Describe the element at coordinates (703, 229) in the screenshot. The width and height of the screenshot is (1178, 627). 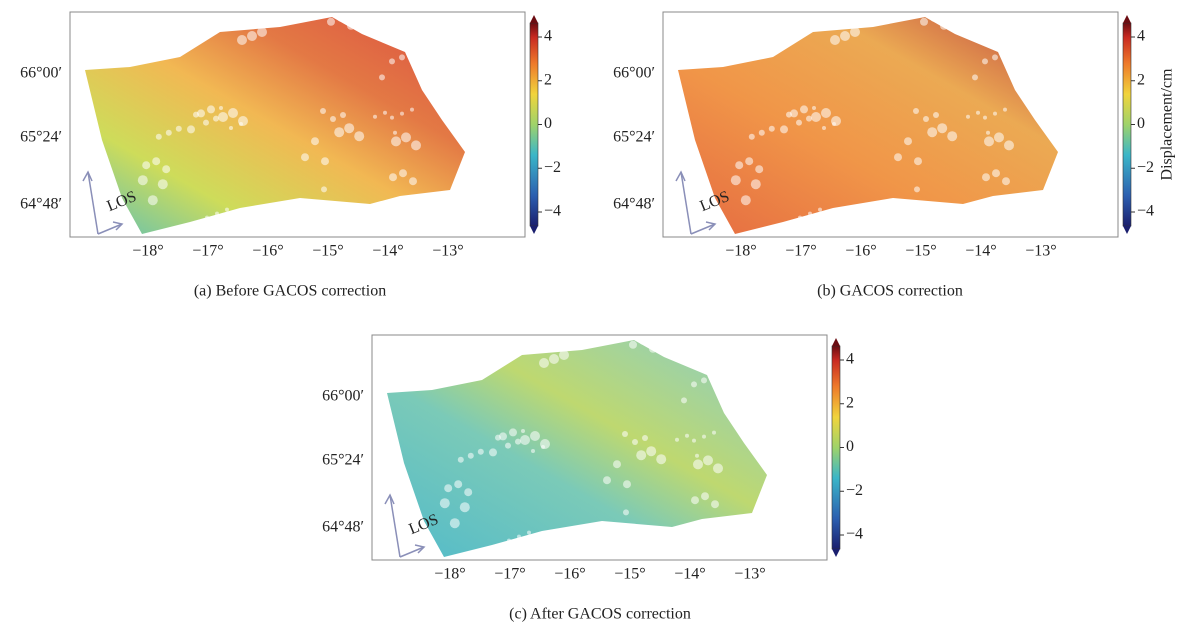
I see `los-arrow` at that location.